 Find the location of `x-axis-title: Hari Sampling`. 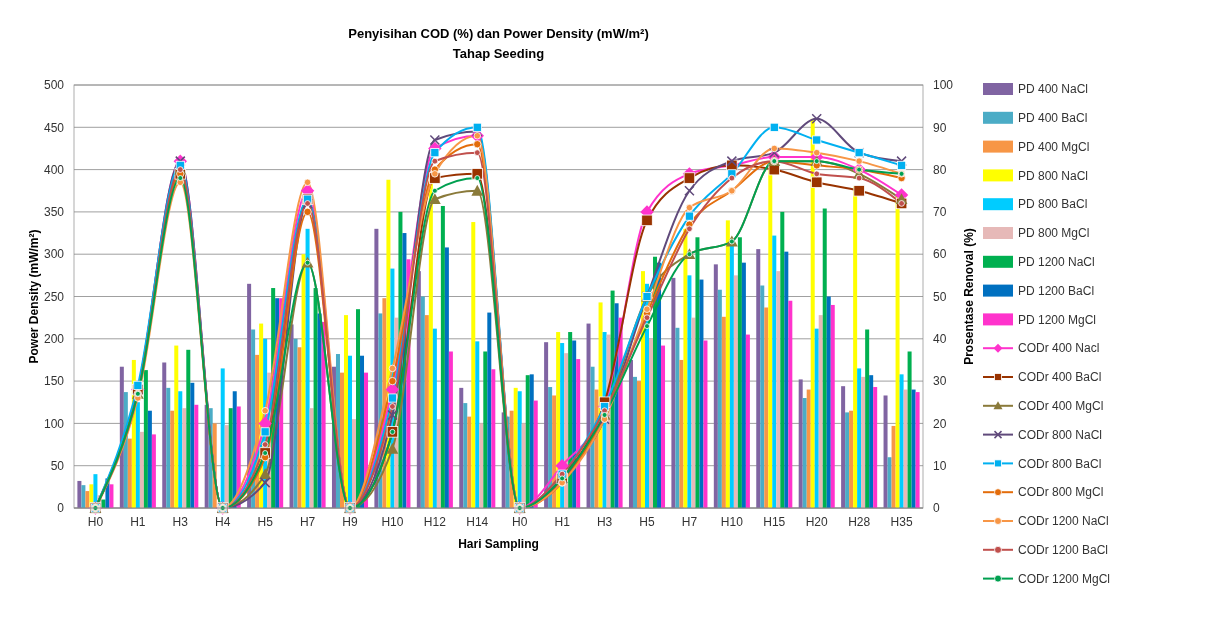

x-axis-title: Hari Sampling is located at coordinates (498, 544).